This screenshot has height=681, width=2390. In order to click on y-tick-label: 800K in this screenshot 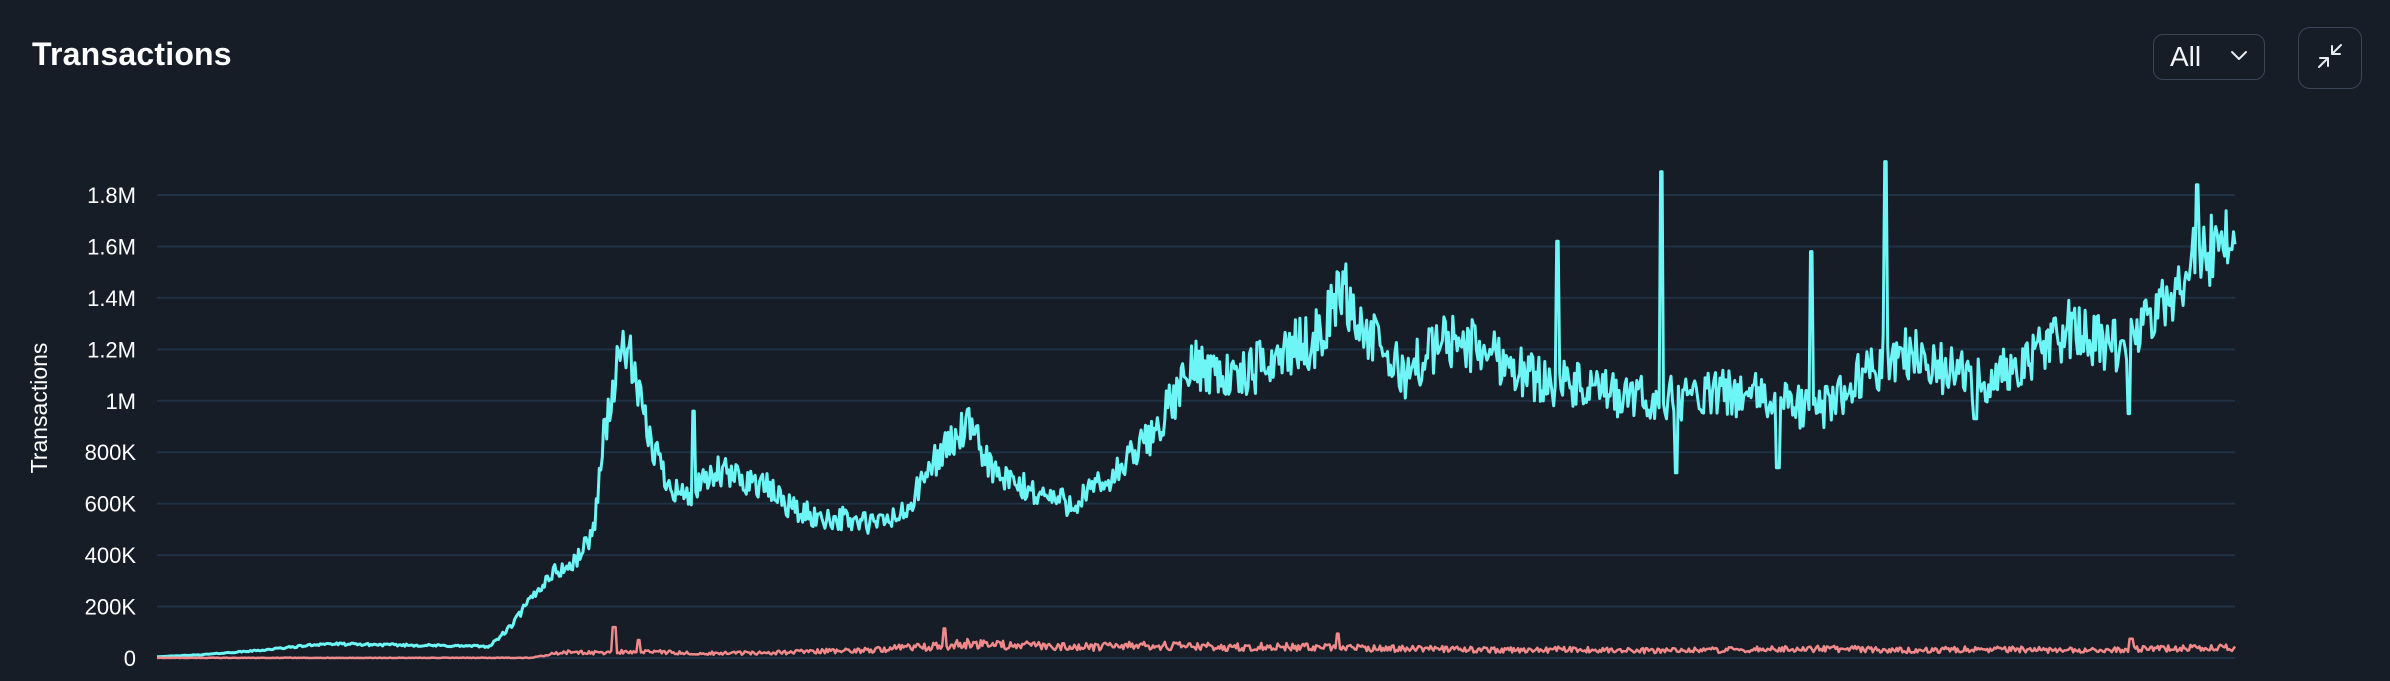, I will do `click(111, 452)`.